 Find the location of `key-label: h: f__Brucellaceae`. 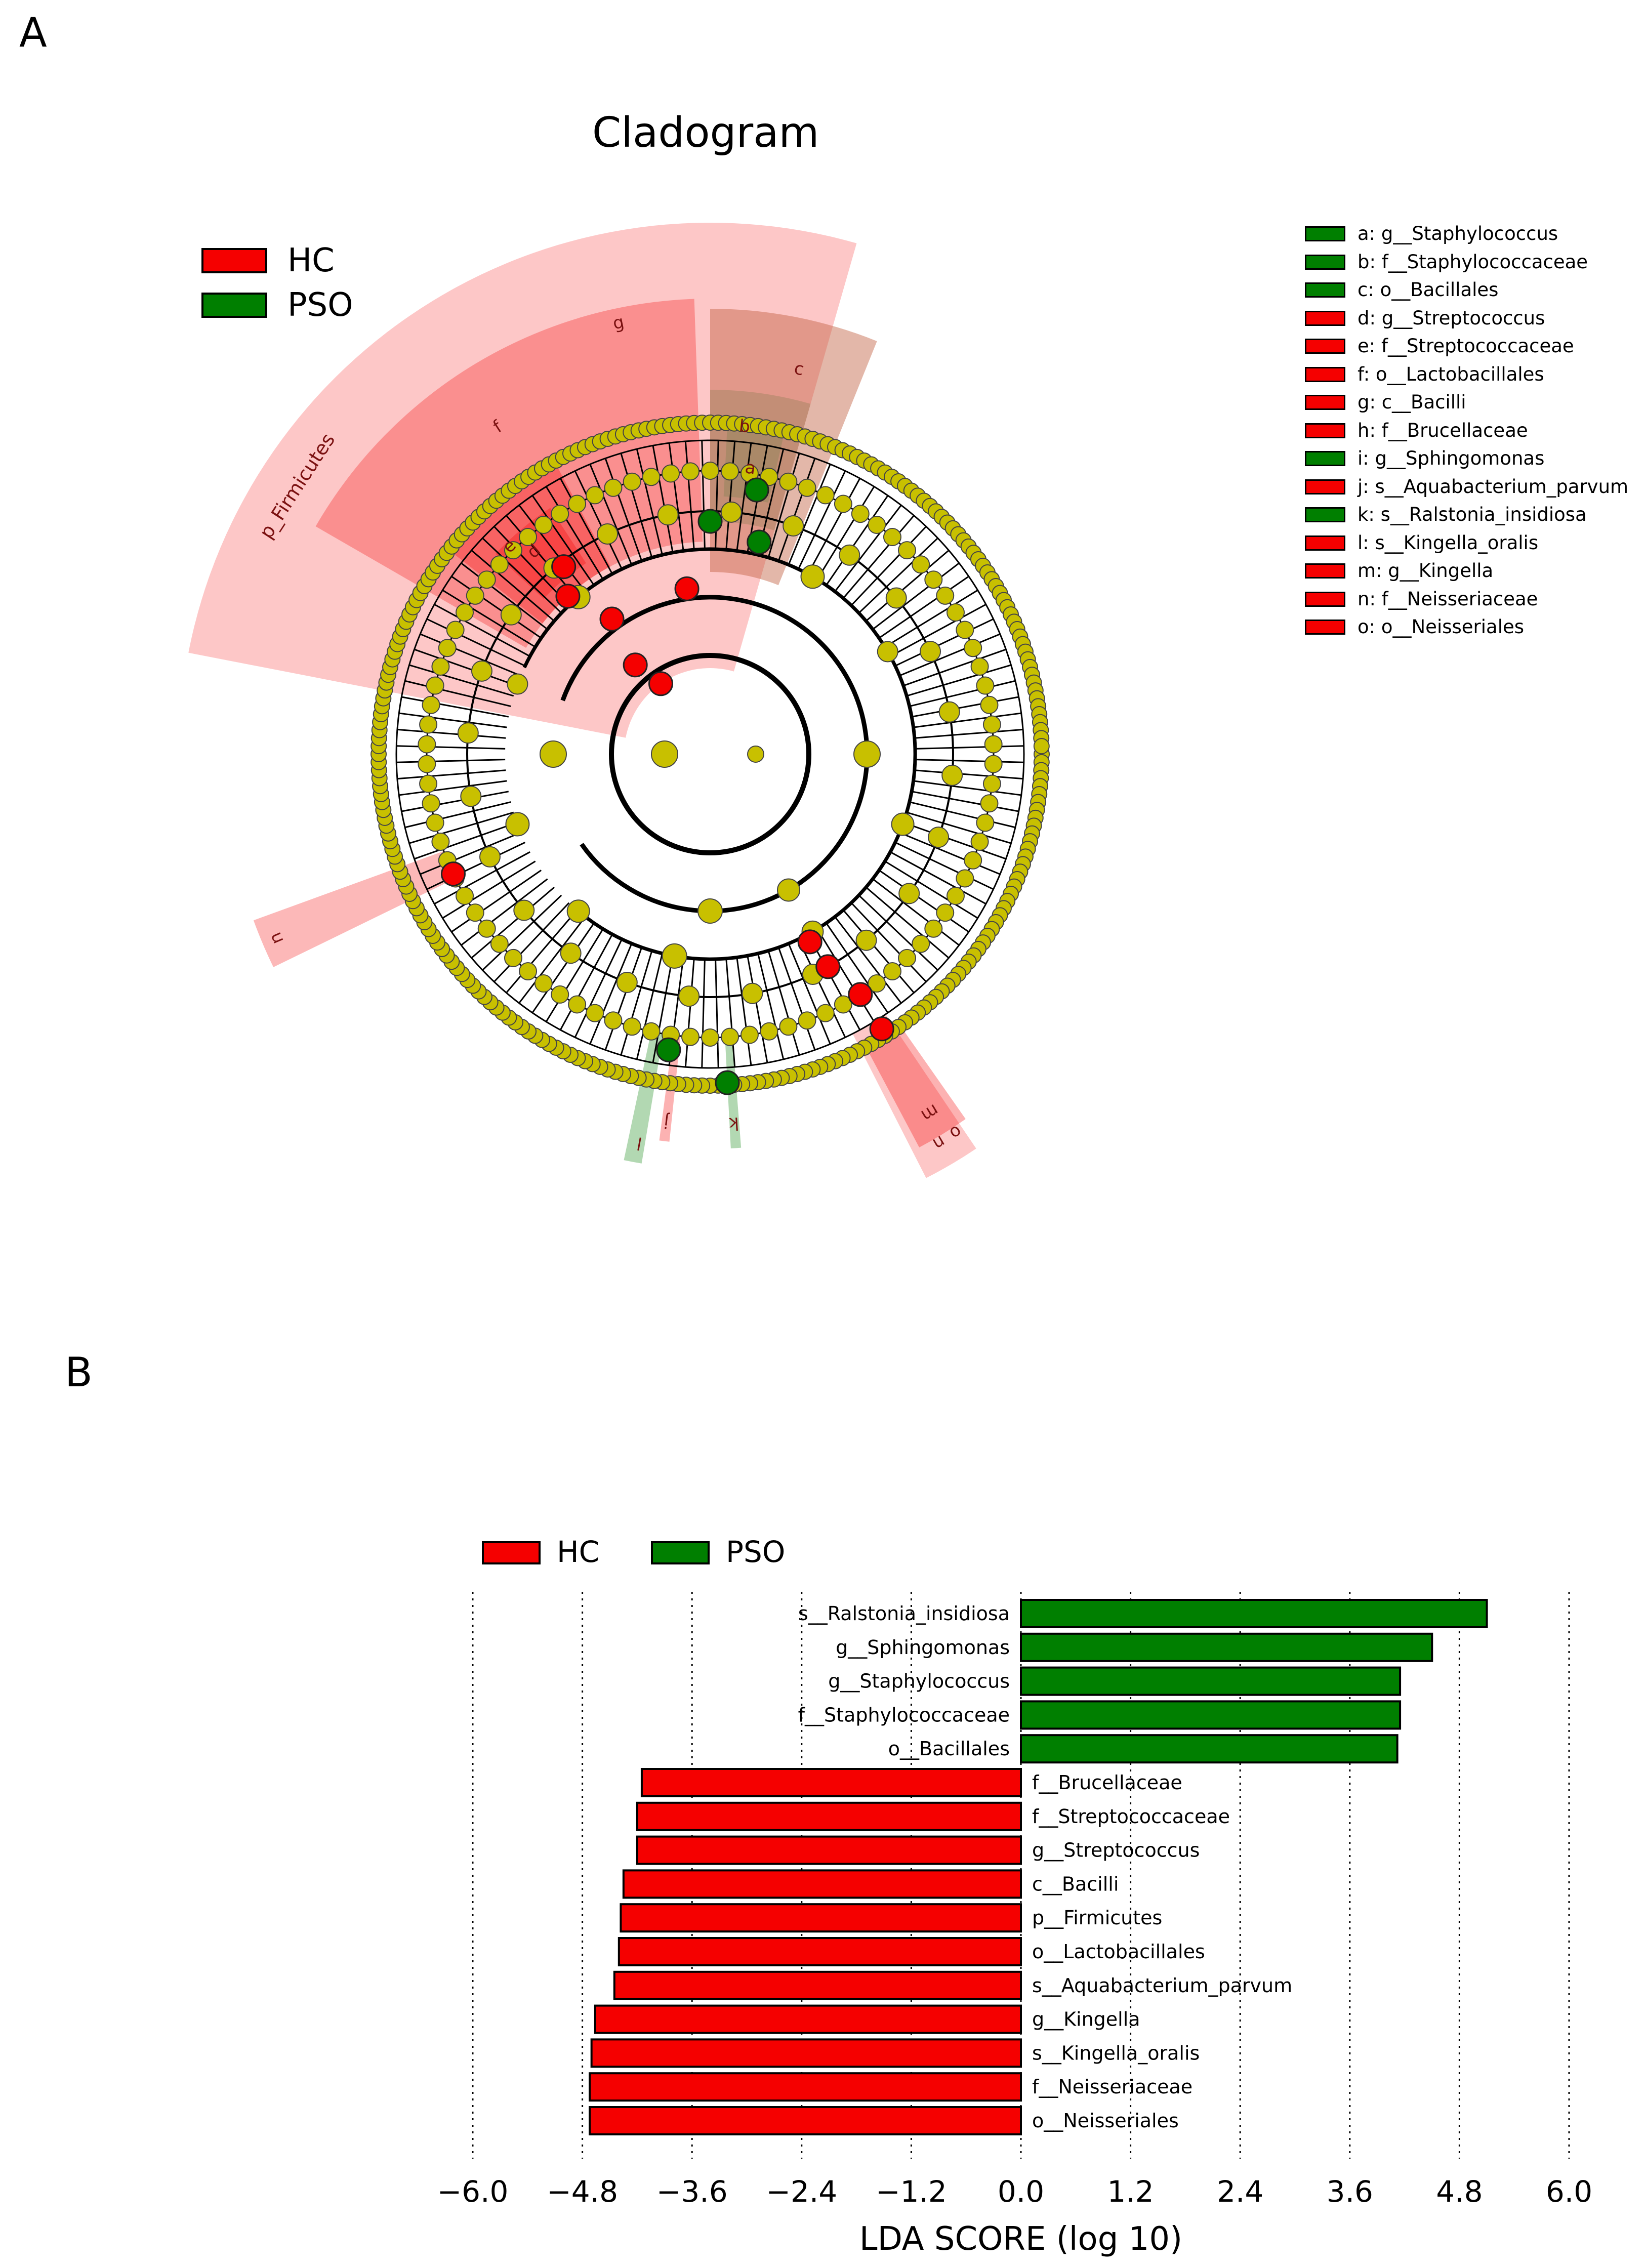

key-label: h: f__Brucellaceae is located at coordinates (1443, 430).